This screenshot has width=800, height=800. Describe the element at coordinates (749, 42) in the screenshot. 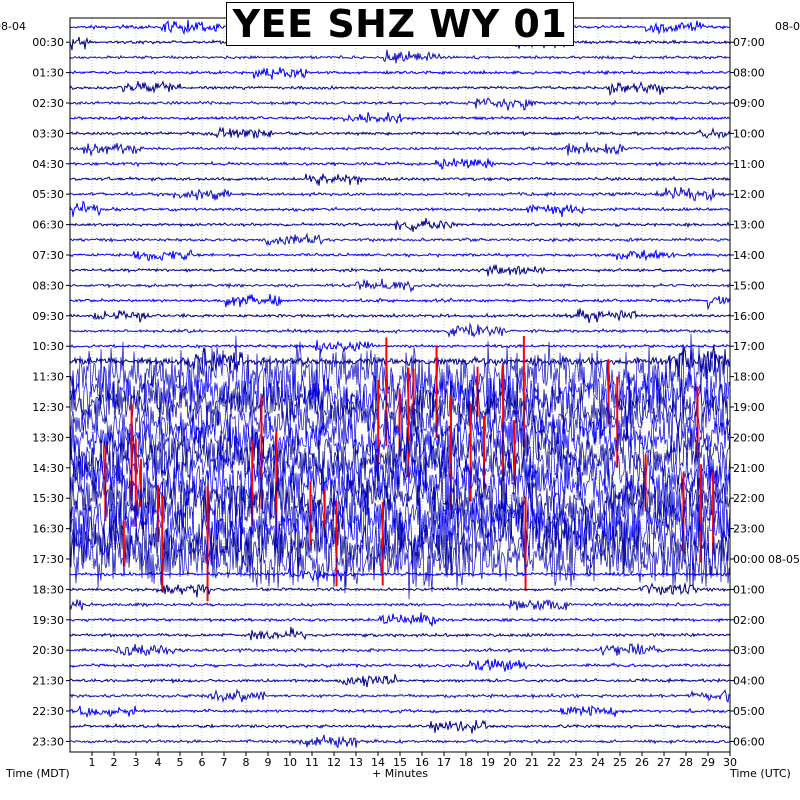

I see `right-tick-label: 07:00` at that location.